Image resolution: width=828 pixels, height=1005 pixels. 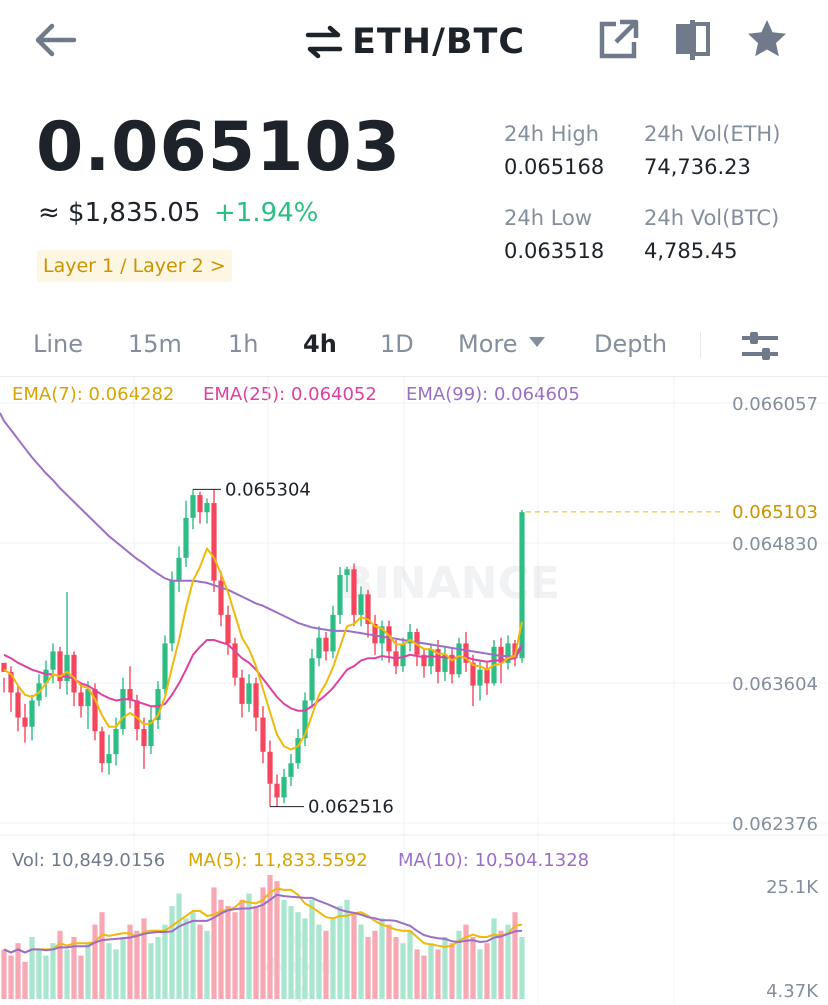 What do you see at coordinates (619, 39) in the screenshot?
I see `share-icon` at bounding box center [619, 39].